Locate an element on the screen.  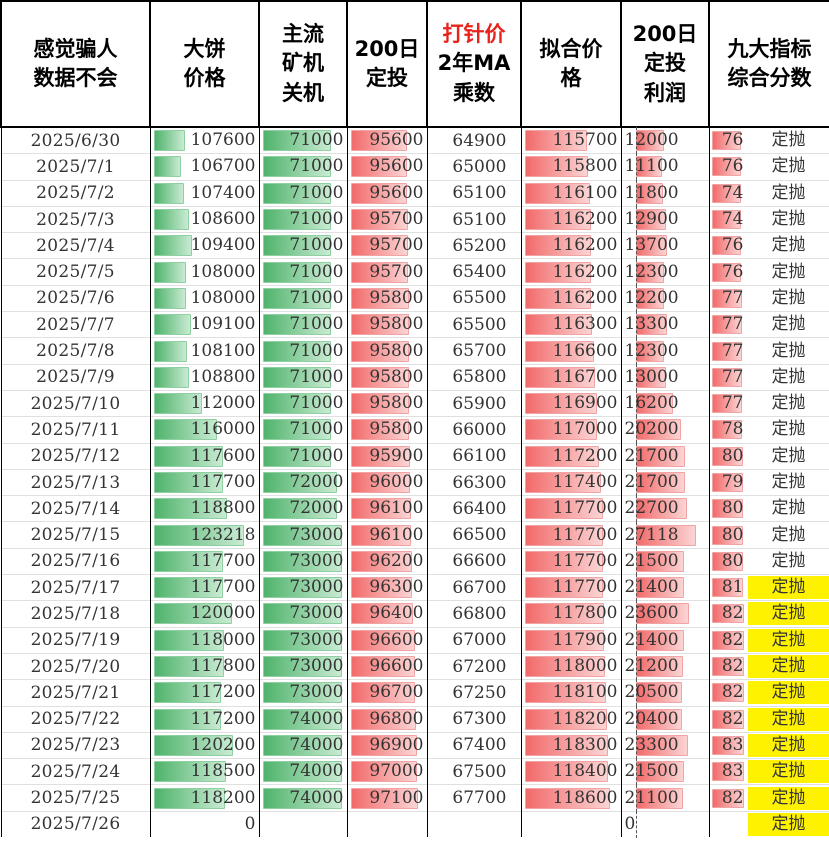
btc-price-cell: 117700 is located at coordinates (204, 587).